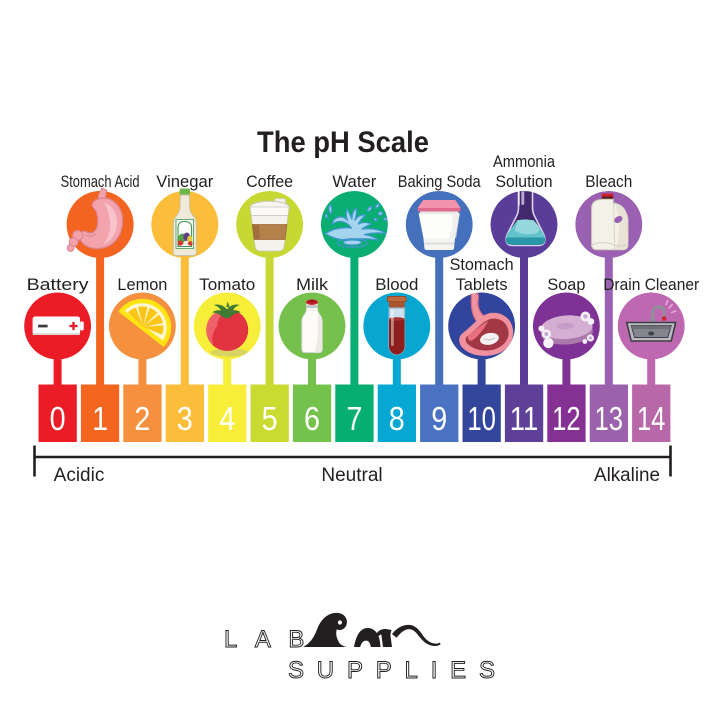 The image size is (720, 720). Describe the element at coordinates (354, 418) in the screenshot. I see `svg-text: 7` at that location.